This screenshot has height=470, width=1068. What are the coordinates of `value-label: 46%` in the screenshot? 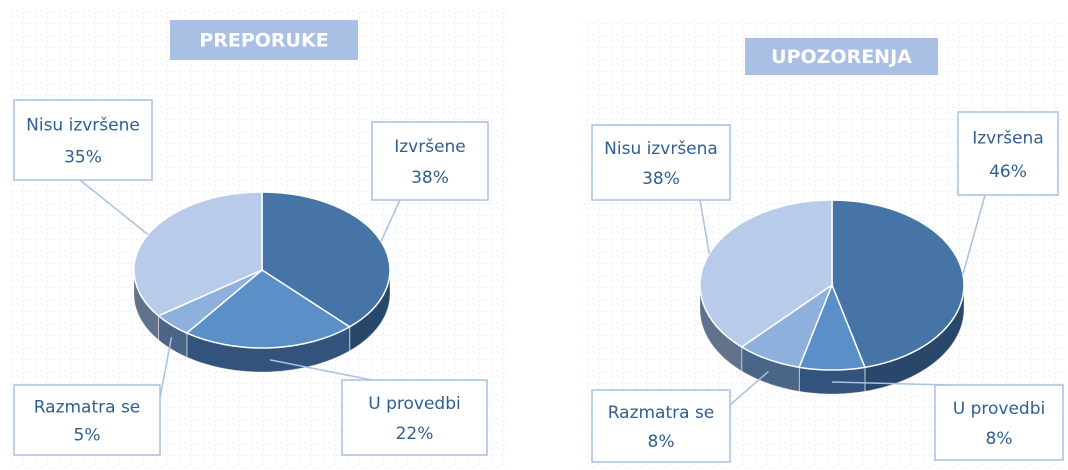 It's located at (1008, 172).